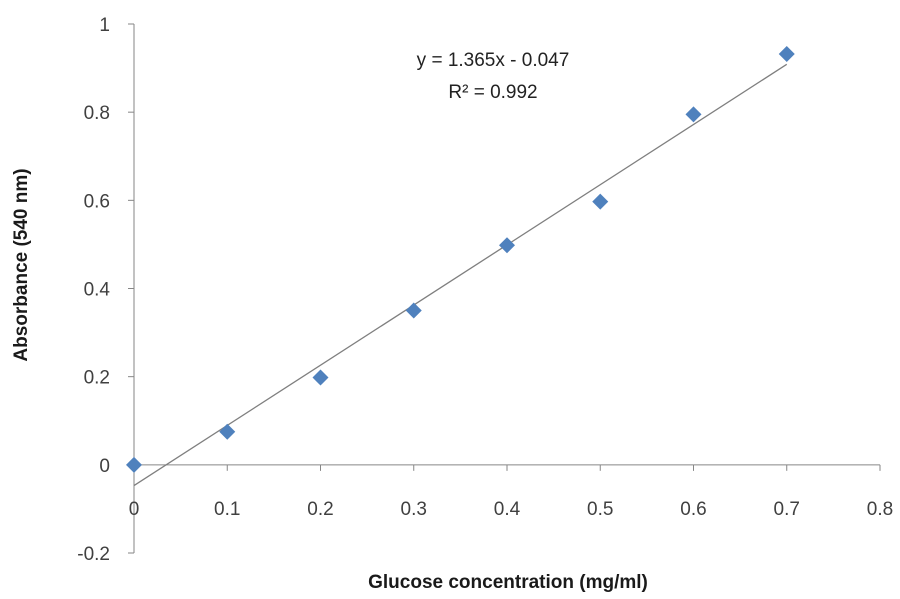  Describe the element at coordinates (104, 466) in the screenshot. I see `y-tick-label: 0` at that location.